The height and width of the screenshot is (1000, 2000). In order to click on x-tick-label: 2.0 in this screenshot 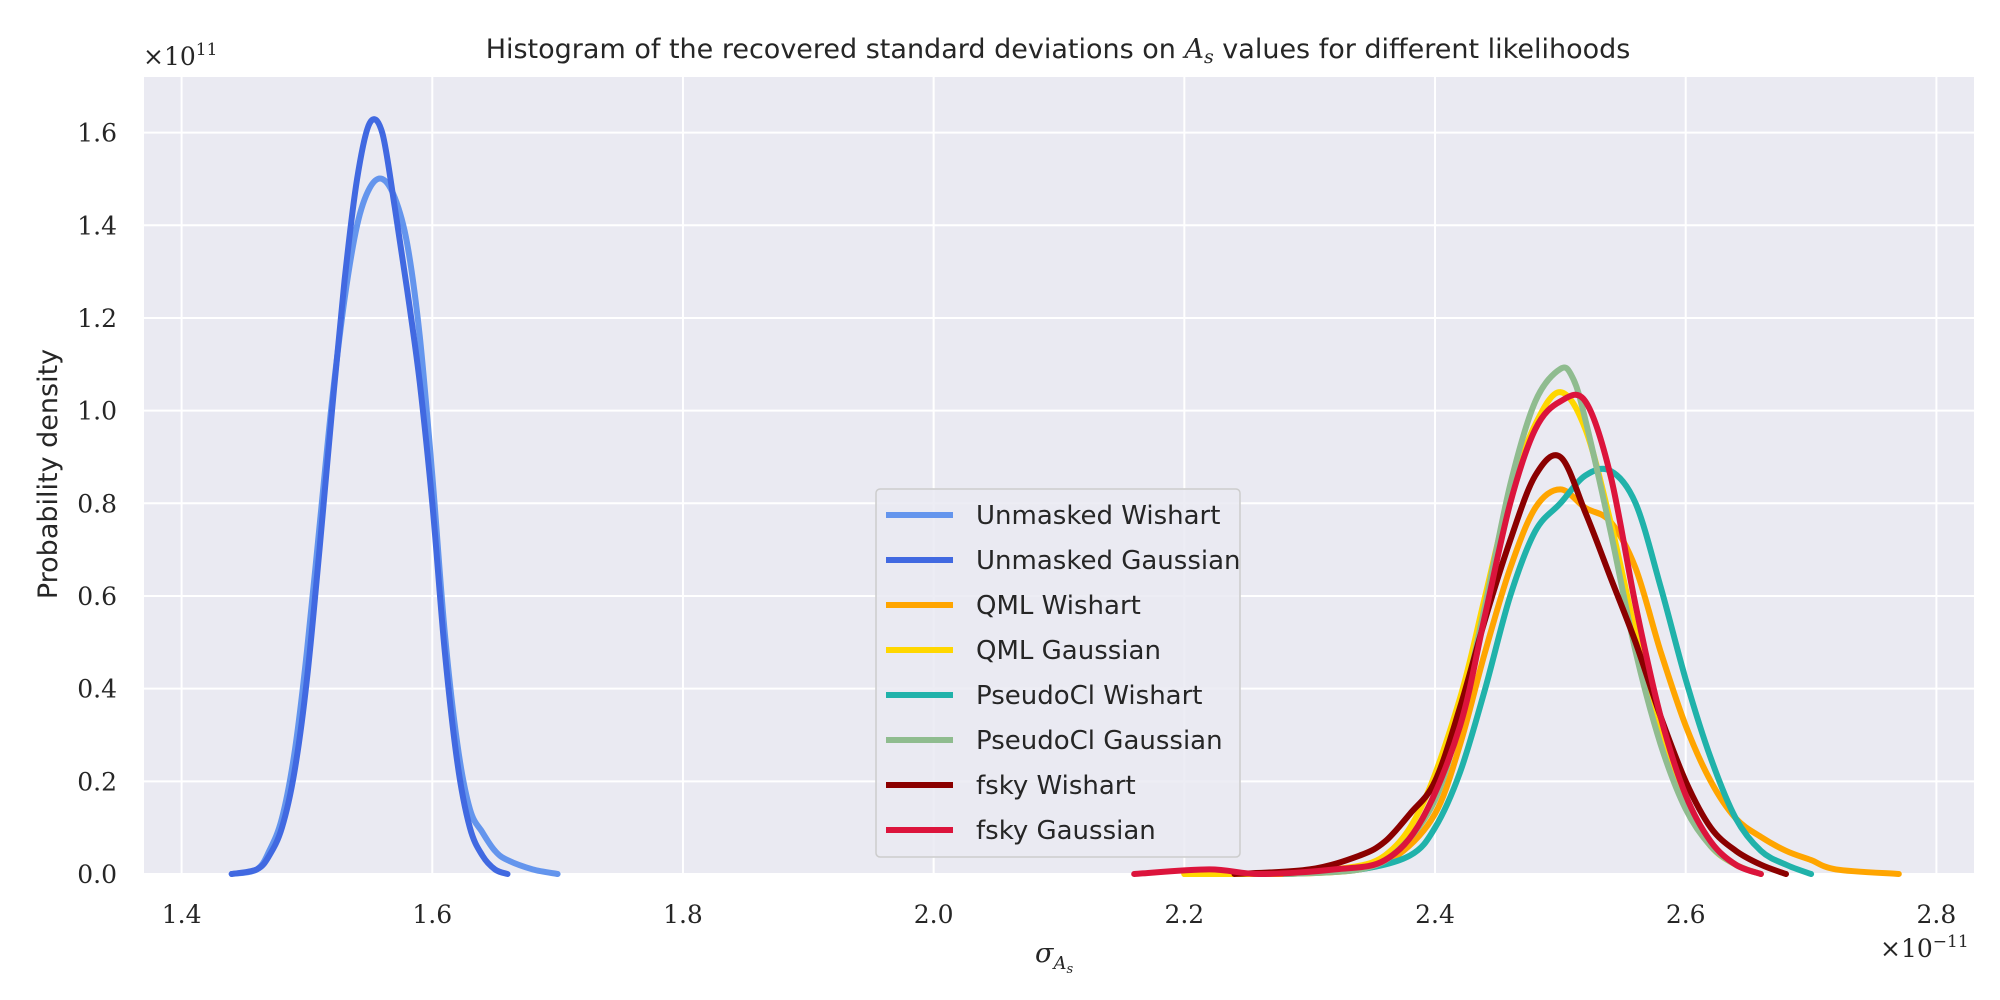, I will do `click(934, 914)`.